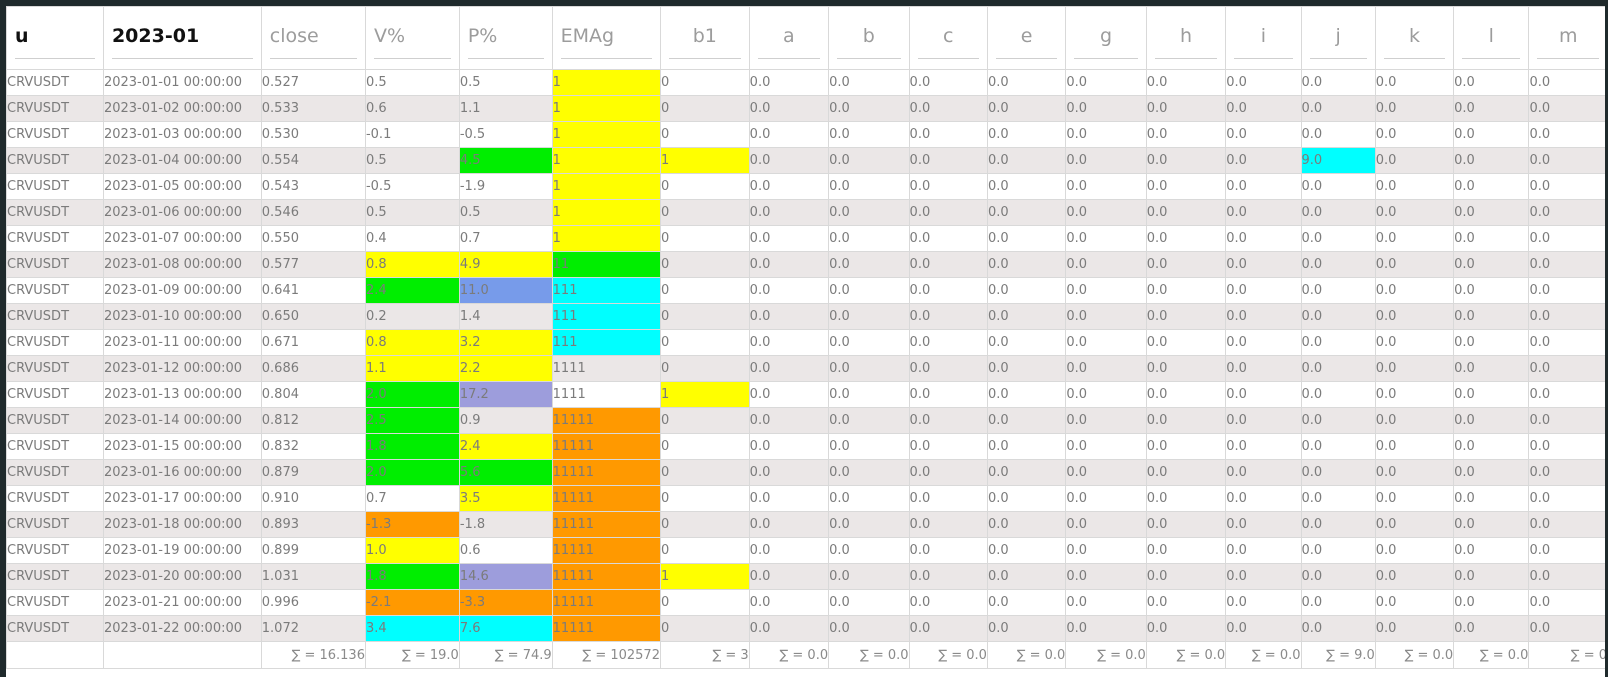  Describe the element at coordinates (505, 38) in the screenshot. I see `column-header-4: P%` at that location.